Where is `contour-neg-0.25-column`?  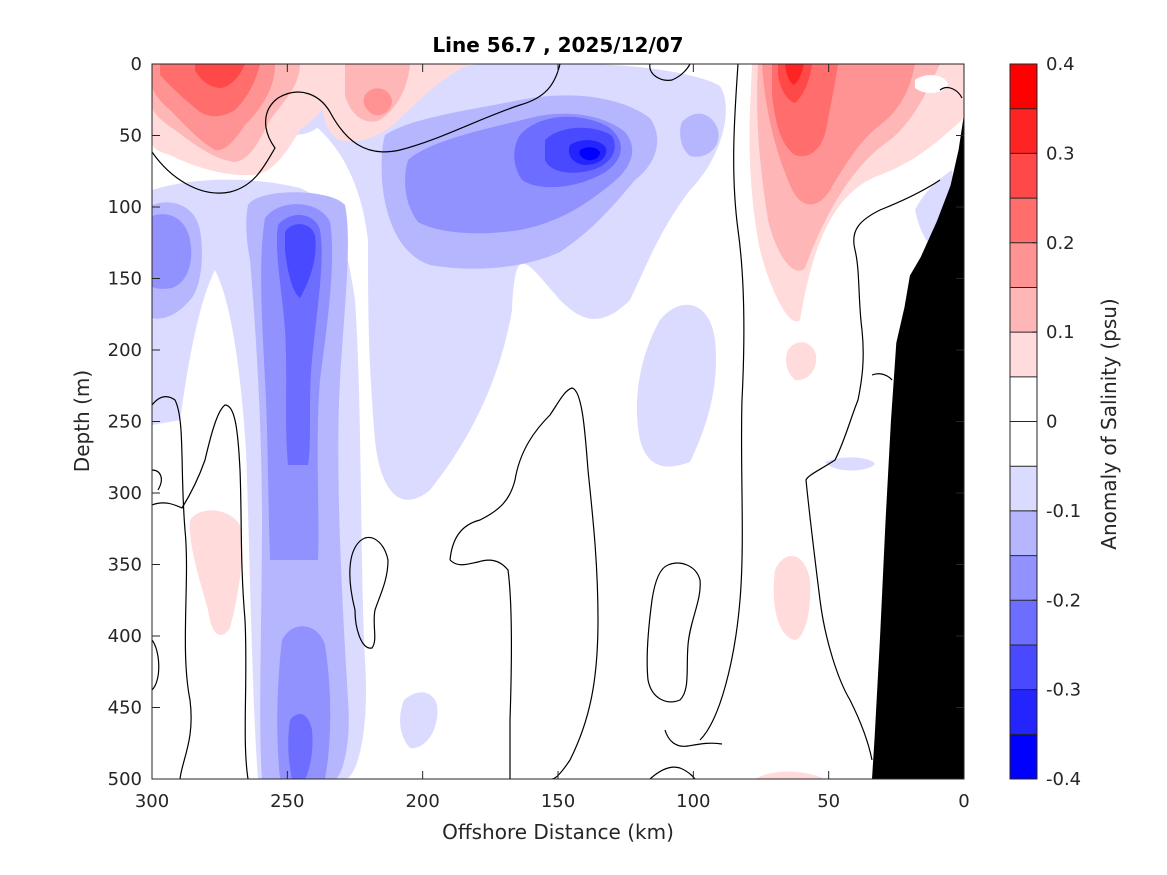 contour-neg-0.25-column is located at coordinates (300, 261).